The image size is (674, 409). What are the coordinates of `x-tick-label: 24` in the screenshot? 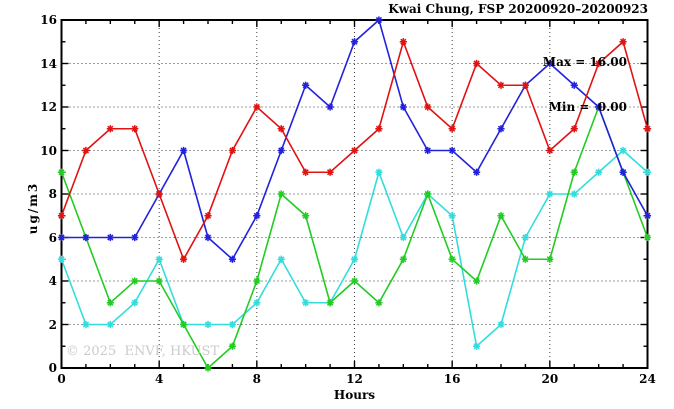 It's located at (647, 379).